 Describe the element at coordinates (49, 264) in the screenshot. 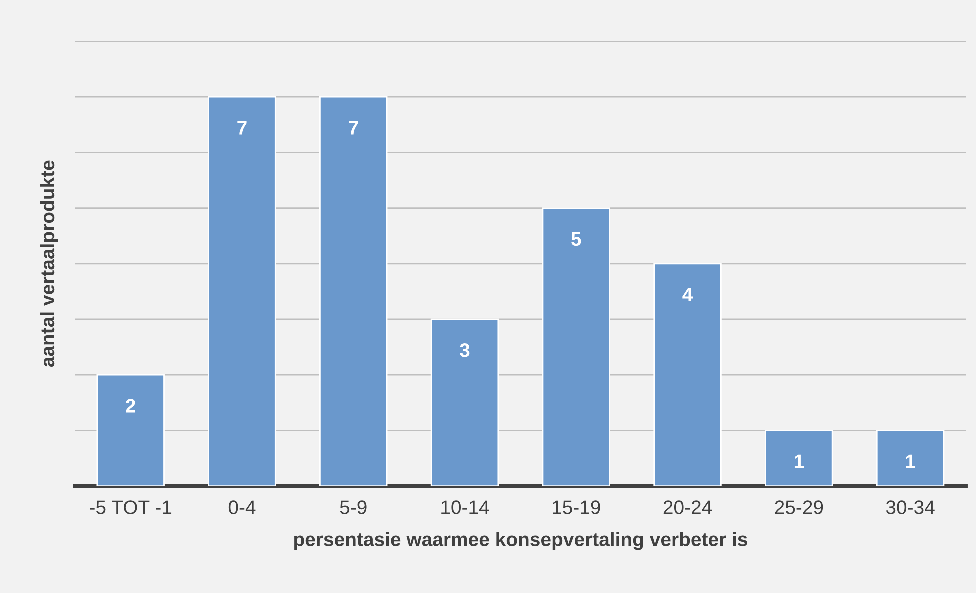

I see `y-axis-title: aantal vertaalprodukte` at that location.